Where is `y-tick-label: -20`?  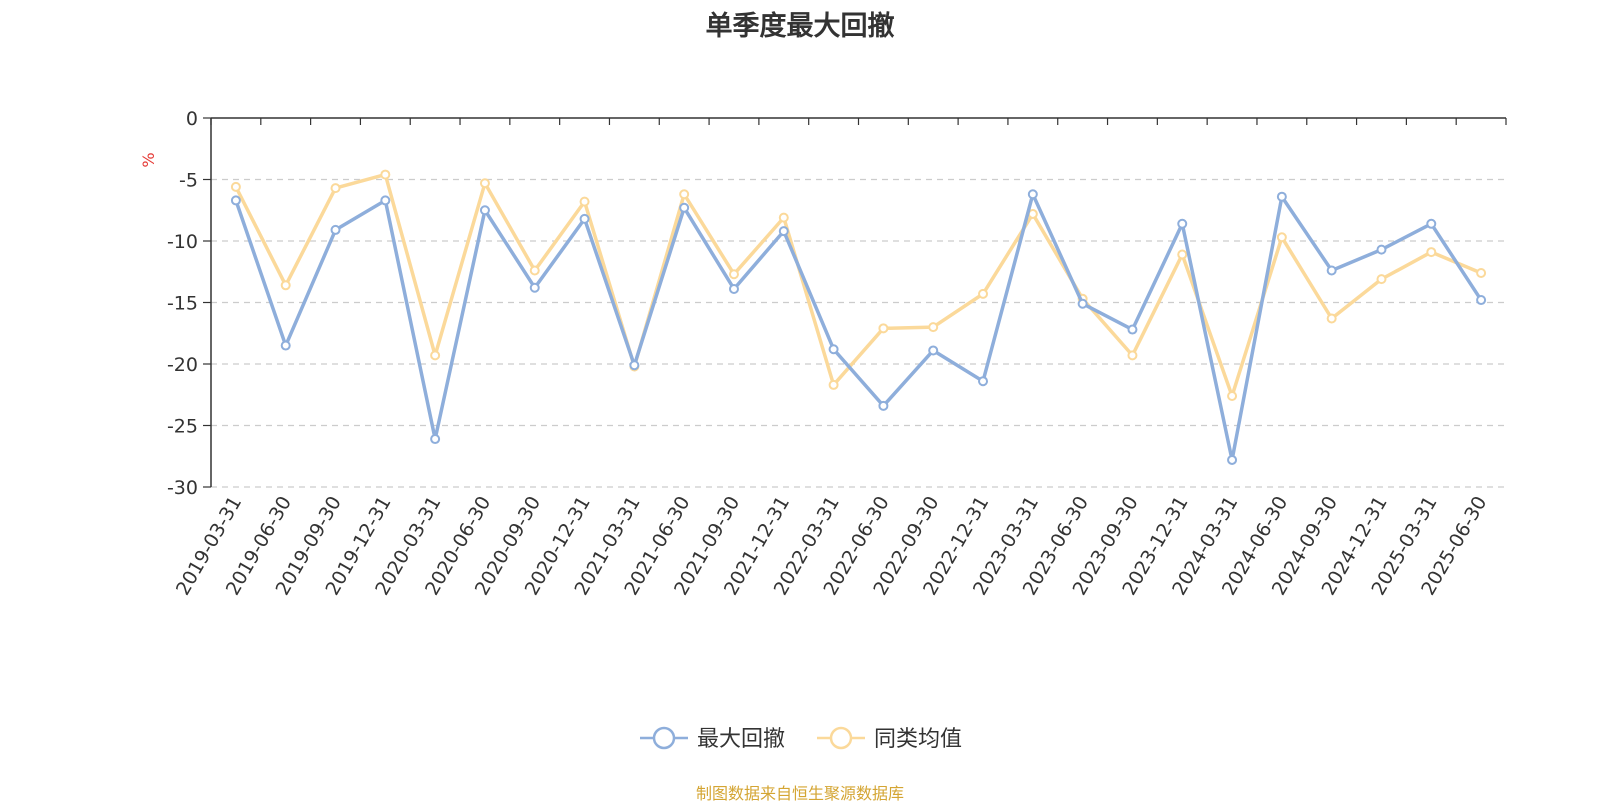
y-tick-label: -20 is located at coordinates (182, 365).